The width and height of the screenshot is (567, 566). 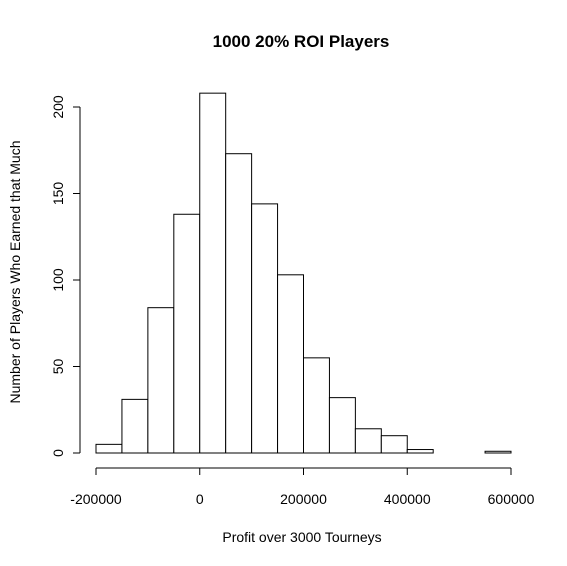 What do you see at coordinates (301, 41) in the screenshot?
I see `chart-title: 1000 20% ROI Players` at bounding box center [301, 41].